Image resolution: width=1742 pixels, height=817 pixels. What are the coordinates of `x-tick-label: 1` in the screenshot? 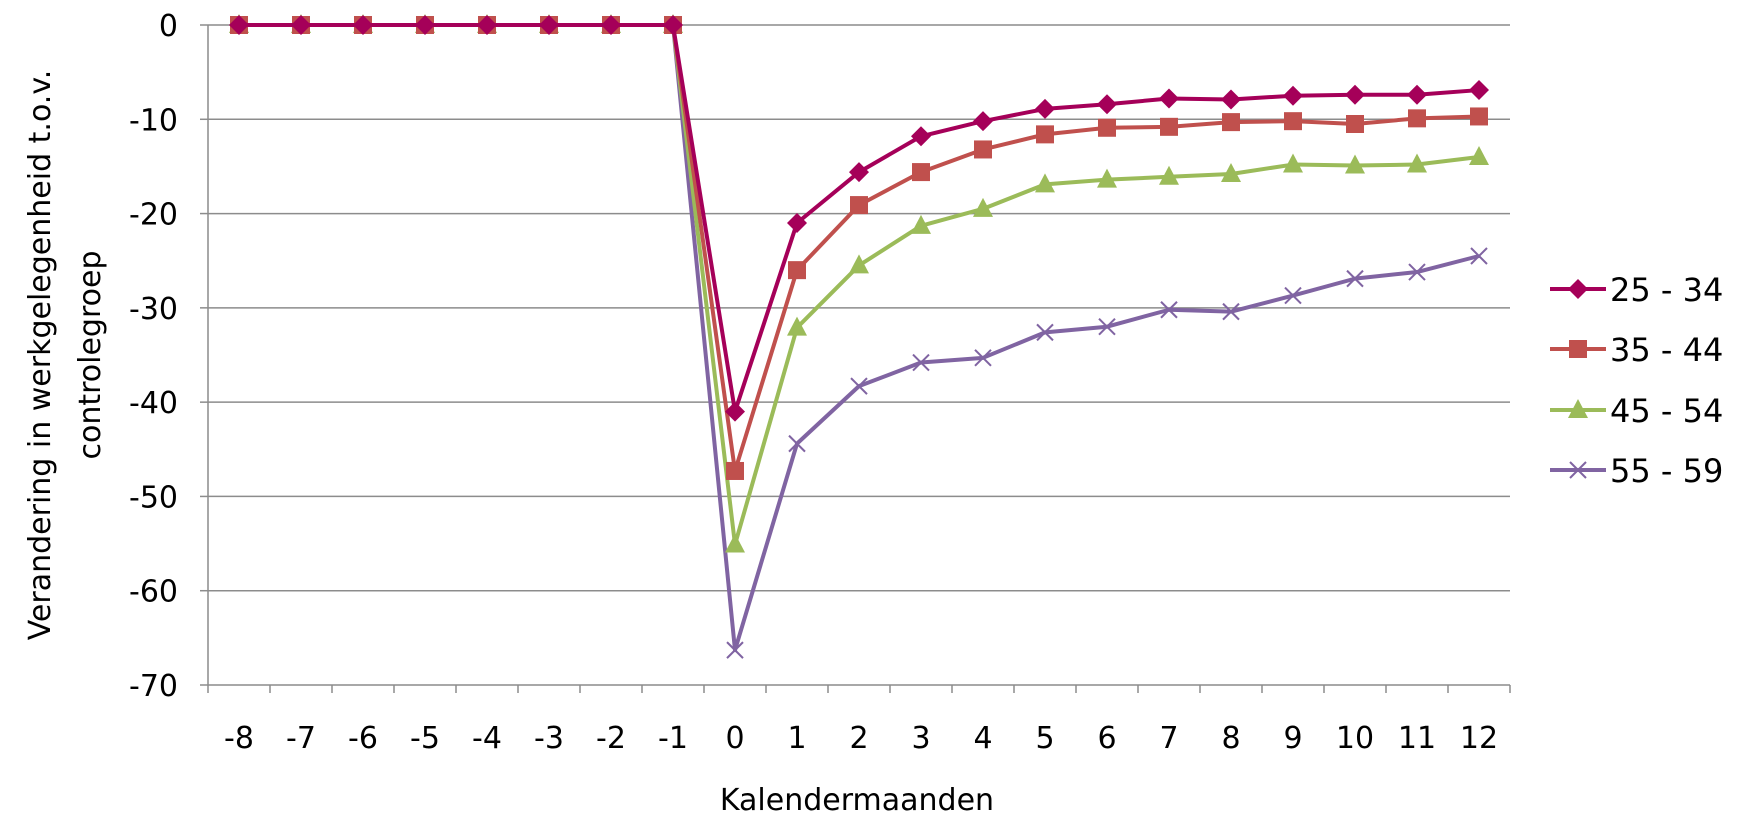 It's located at (796, 738).